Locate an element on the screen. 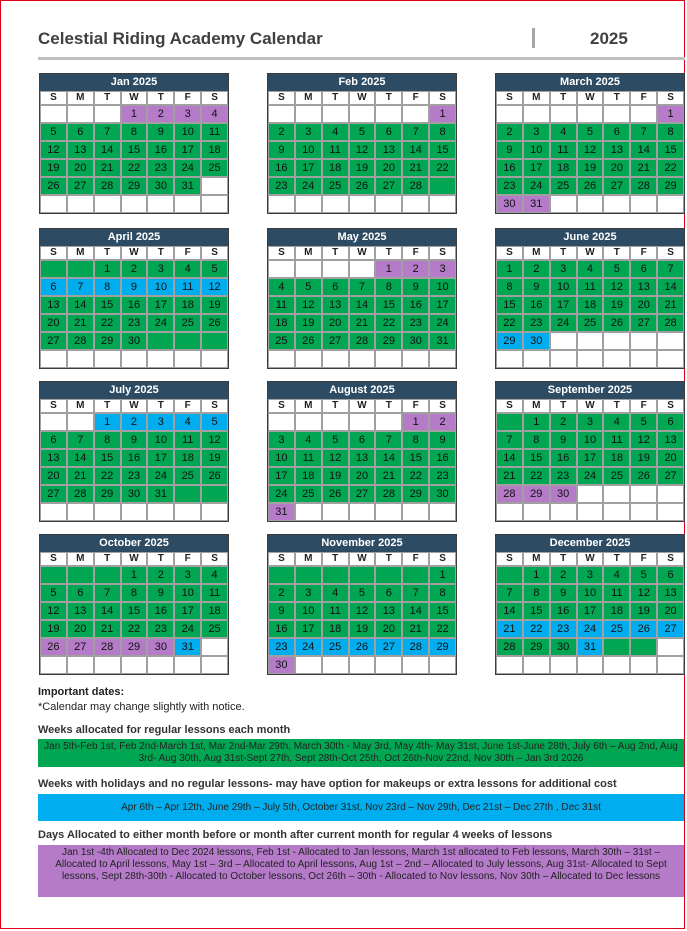 The image size is (687, 931). day-cell: 4 is located at coordinates (617, 575).